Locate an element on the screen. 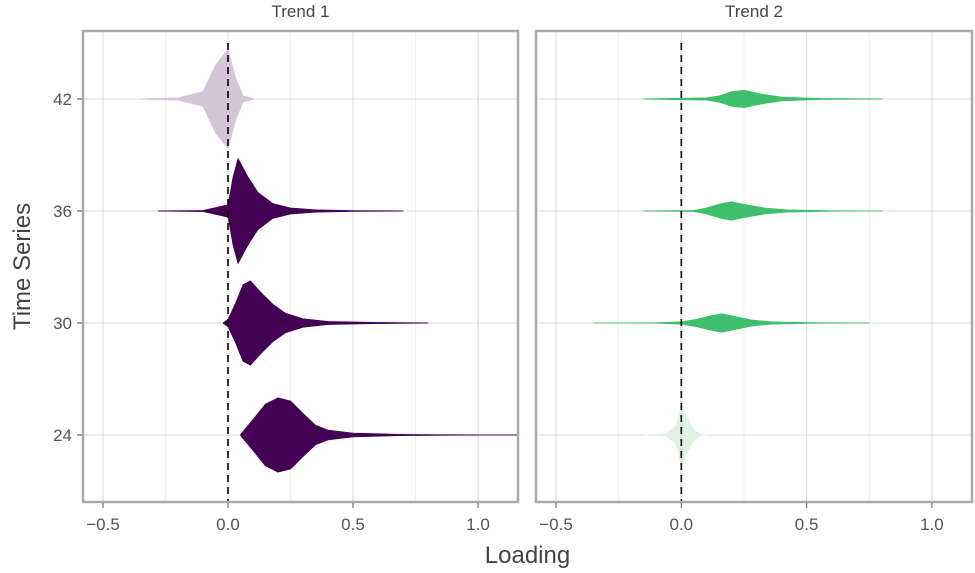 This screenshot has height=573, width=975. y-tick-label: 30 is located at coordinates (62, 323).